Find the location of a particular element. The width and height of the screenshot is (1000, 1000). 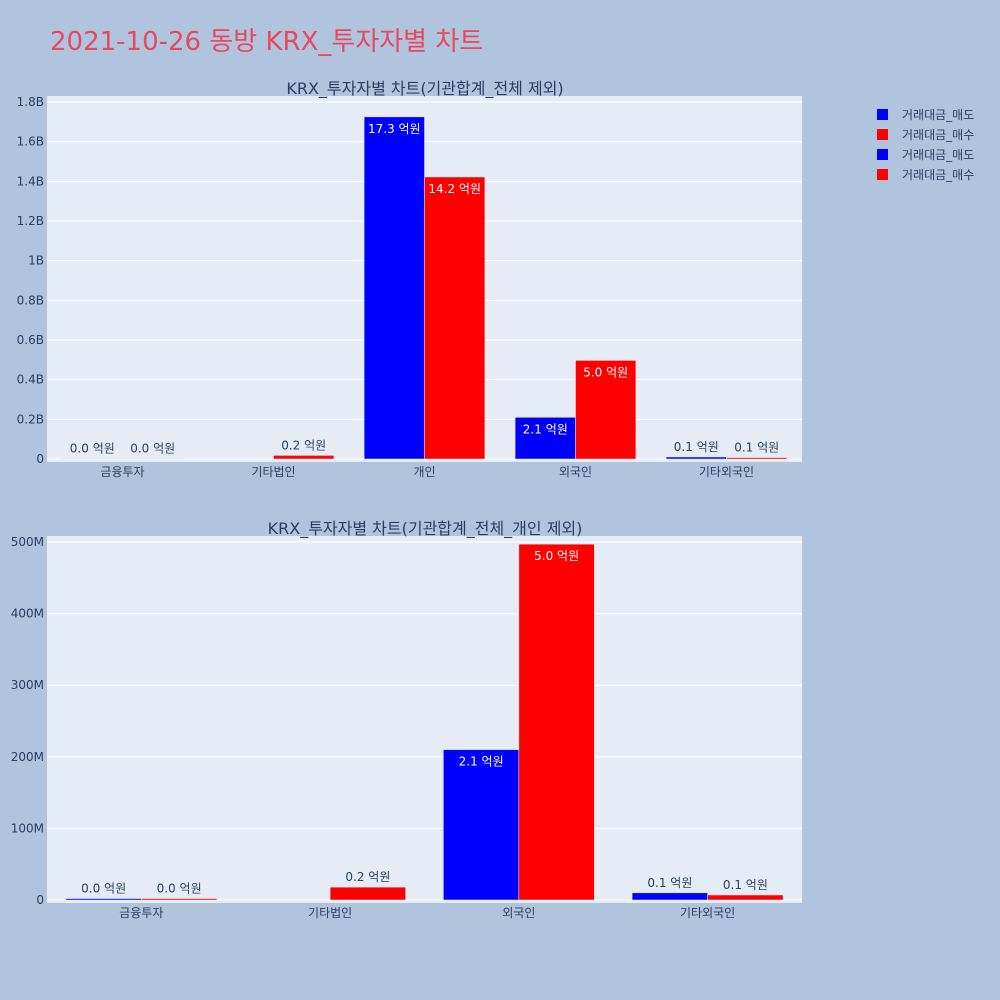

y-tick-label: 0.6B is located at coordinates (30, 340).